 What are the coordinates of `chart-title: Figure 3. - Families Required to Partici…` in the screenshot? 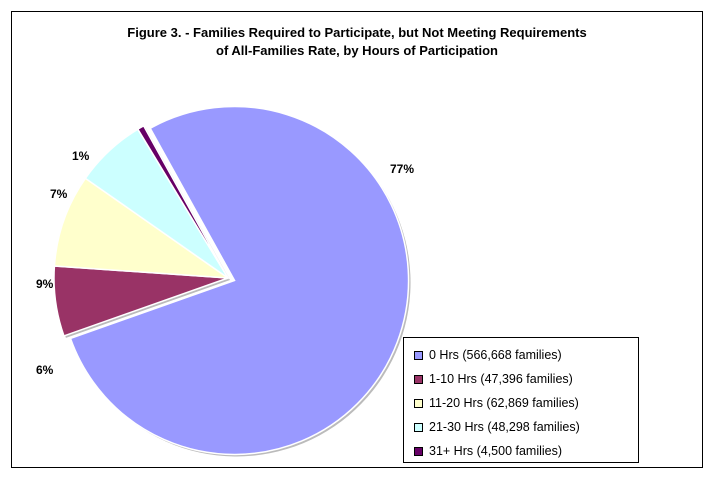 It's located at (357, 42).